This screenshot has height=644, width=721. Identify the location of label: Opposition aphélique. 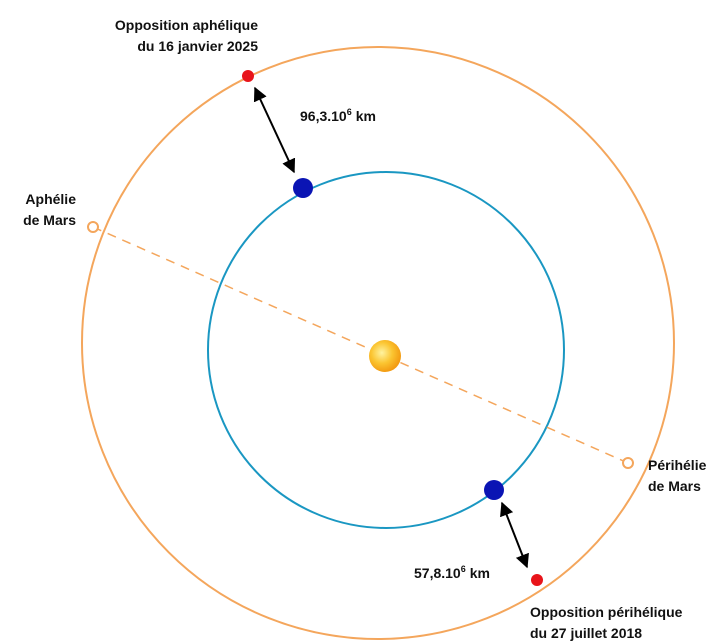
(186, 25).